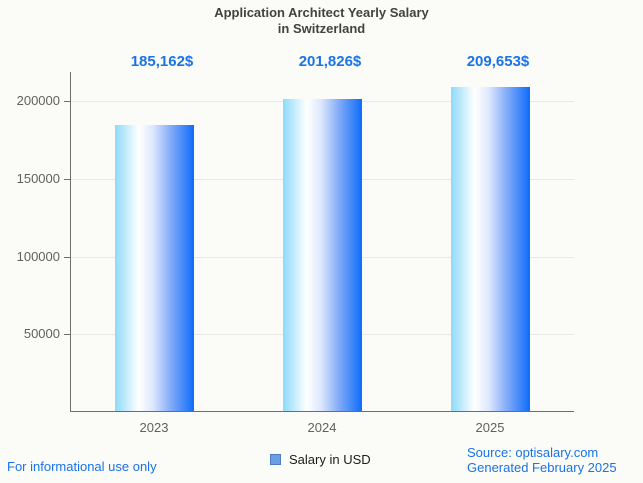 The image size is (643, 483). Describe the element at coordinates (330, 459) in the screenshot. I see `legend-label: Salary in USD` at that location.